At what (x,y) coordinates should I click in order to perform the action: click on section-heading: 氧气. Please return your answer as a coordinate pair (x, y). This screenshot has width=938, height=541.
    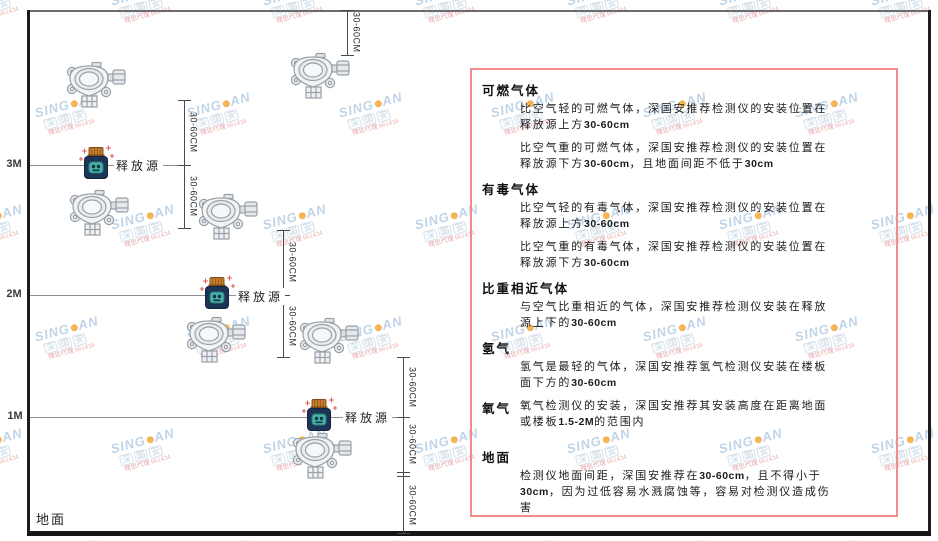
    Looking at the image, I should click on (497, 409).